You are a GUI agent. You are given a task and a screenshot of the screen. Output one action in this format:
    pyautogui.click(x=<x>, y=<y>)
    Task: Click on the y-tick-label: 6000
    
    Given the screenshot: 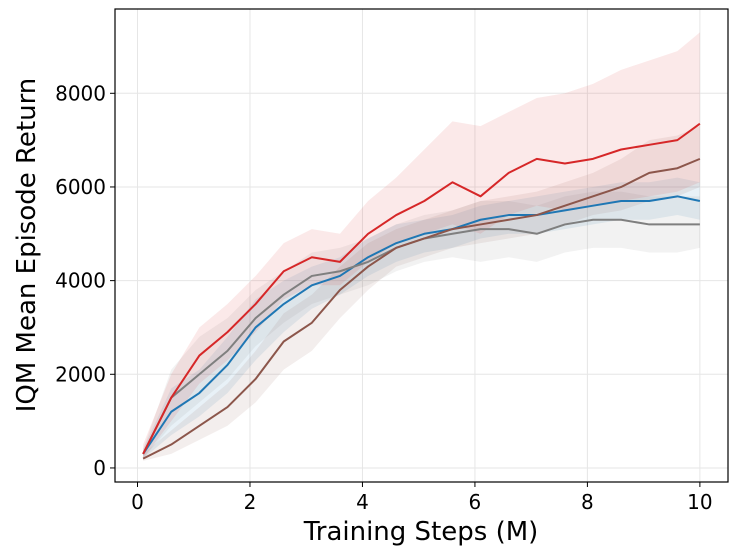 What is the action you would take?
    pyautogui.click(x=80, y=187)
    